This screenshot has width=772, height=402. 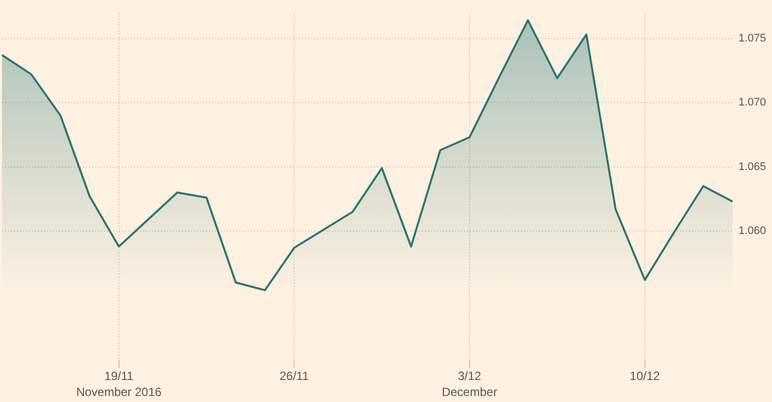 I want to click on x-tick-label: 19/11, so click(x=119, y=376).